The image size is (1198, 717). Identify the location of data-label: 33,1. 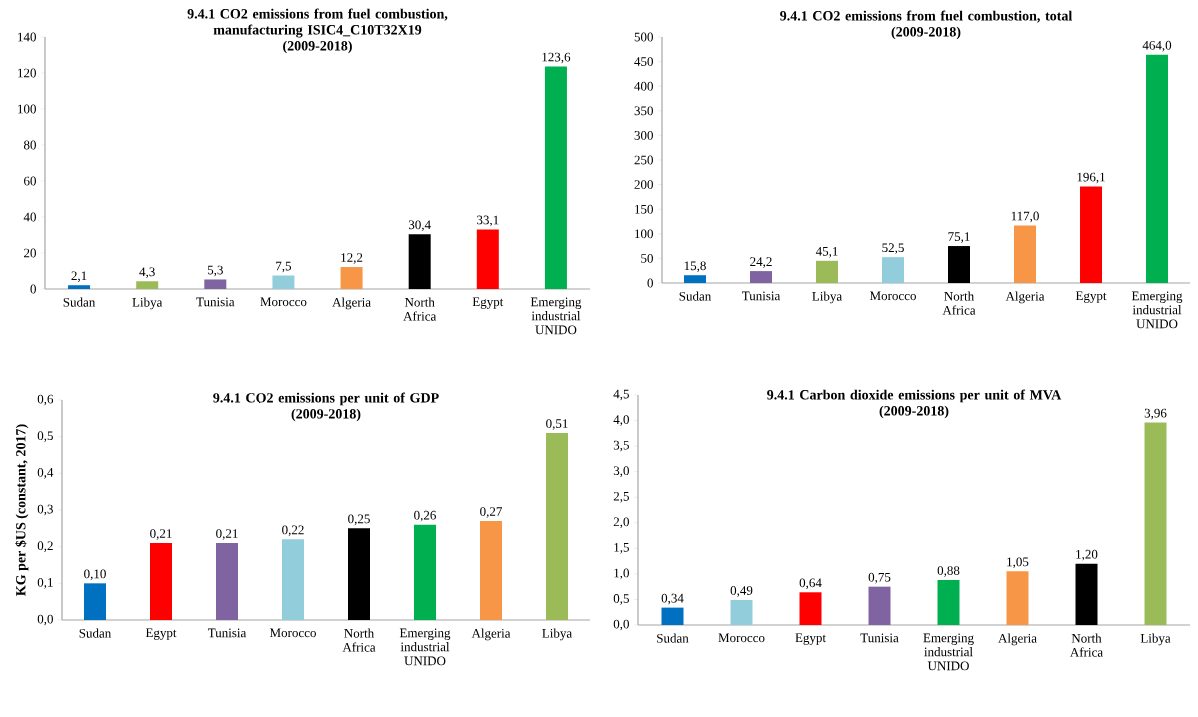
(488, 221).